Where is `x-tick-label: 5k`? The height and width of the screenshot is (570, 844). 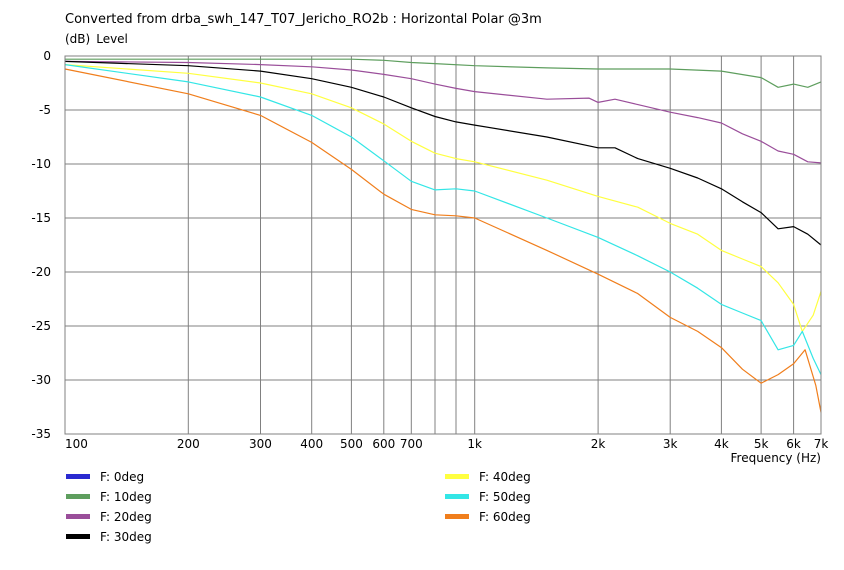
x-tick-label: 5k is located at coordinates (761, 444).